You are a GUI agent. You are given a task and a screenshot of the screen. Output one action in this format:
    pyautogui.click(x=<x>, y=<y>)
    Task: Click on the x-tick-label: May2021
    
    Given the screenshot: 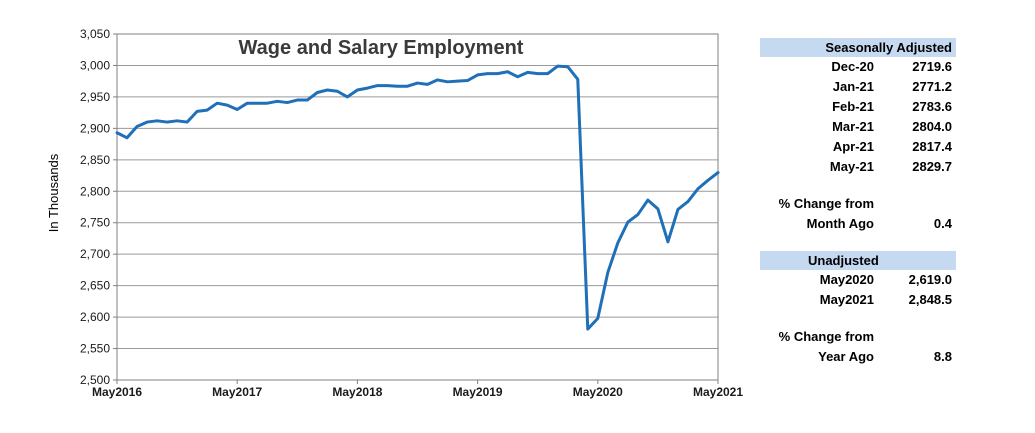 What is the action you would take?
    pyautogui.click(x=718, y=392)
    